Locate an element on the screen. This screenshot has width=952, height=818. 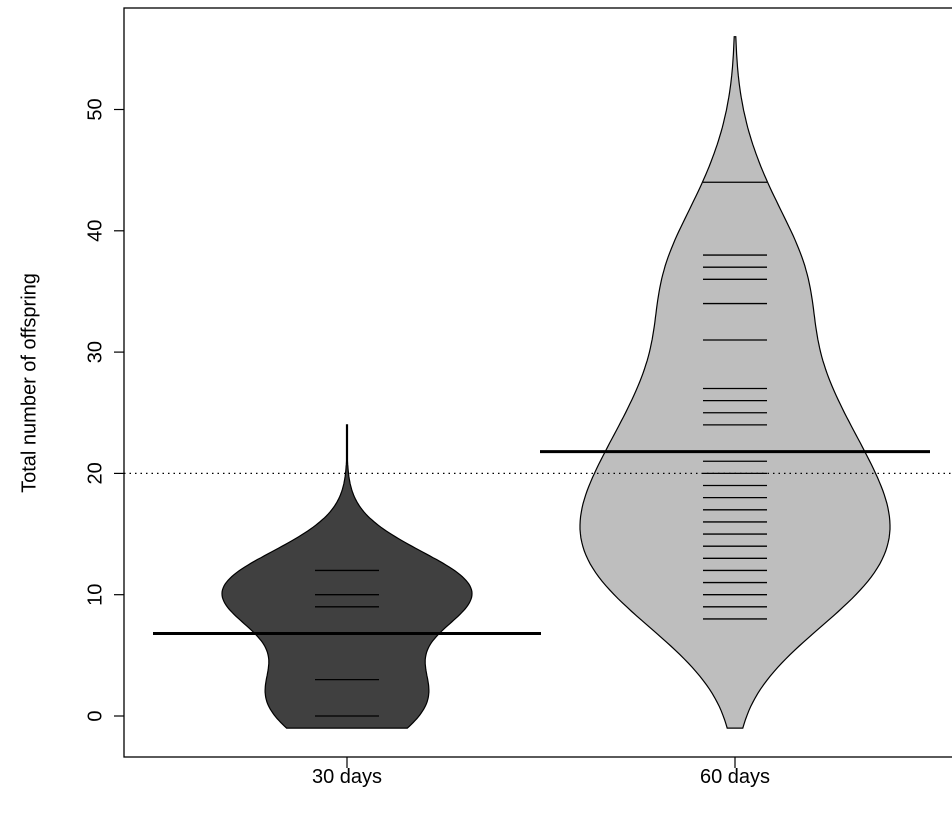
y-tick-label: 10 is located at coordinates (95, 595).